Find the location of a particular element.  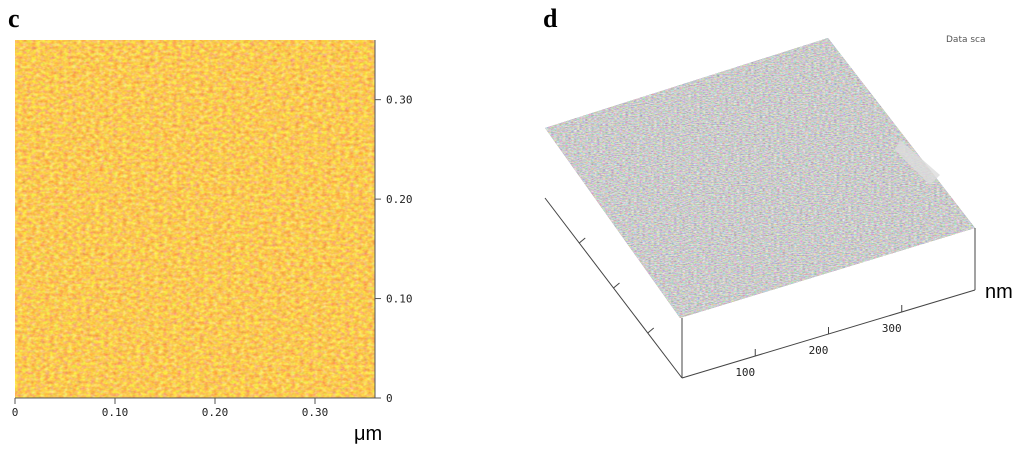

surface-tick-label: 100 is located at coordinates (745, 372).